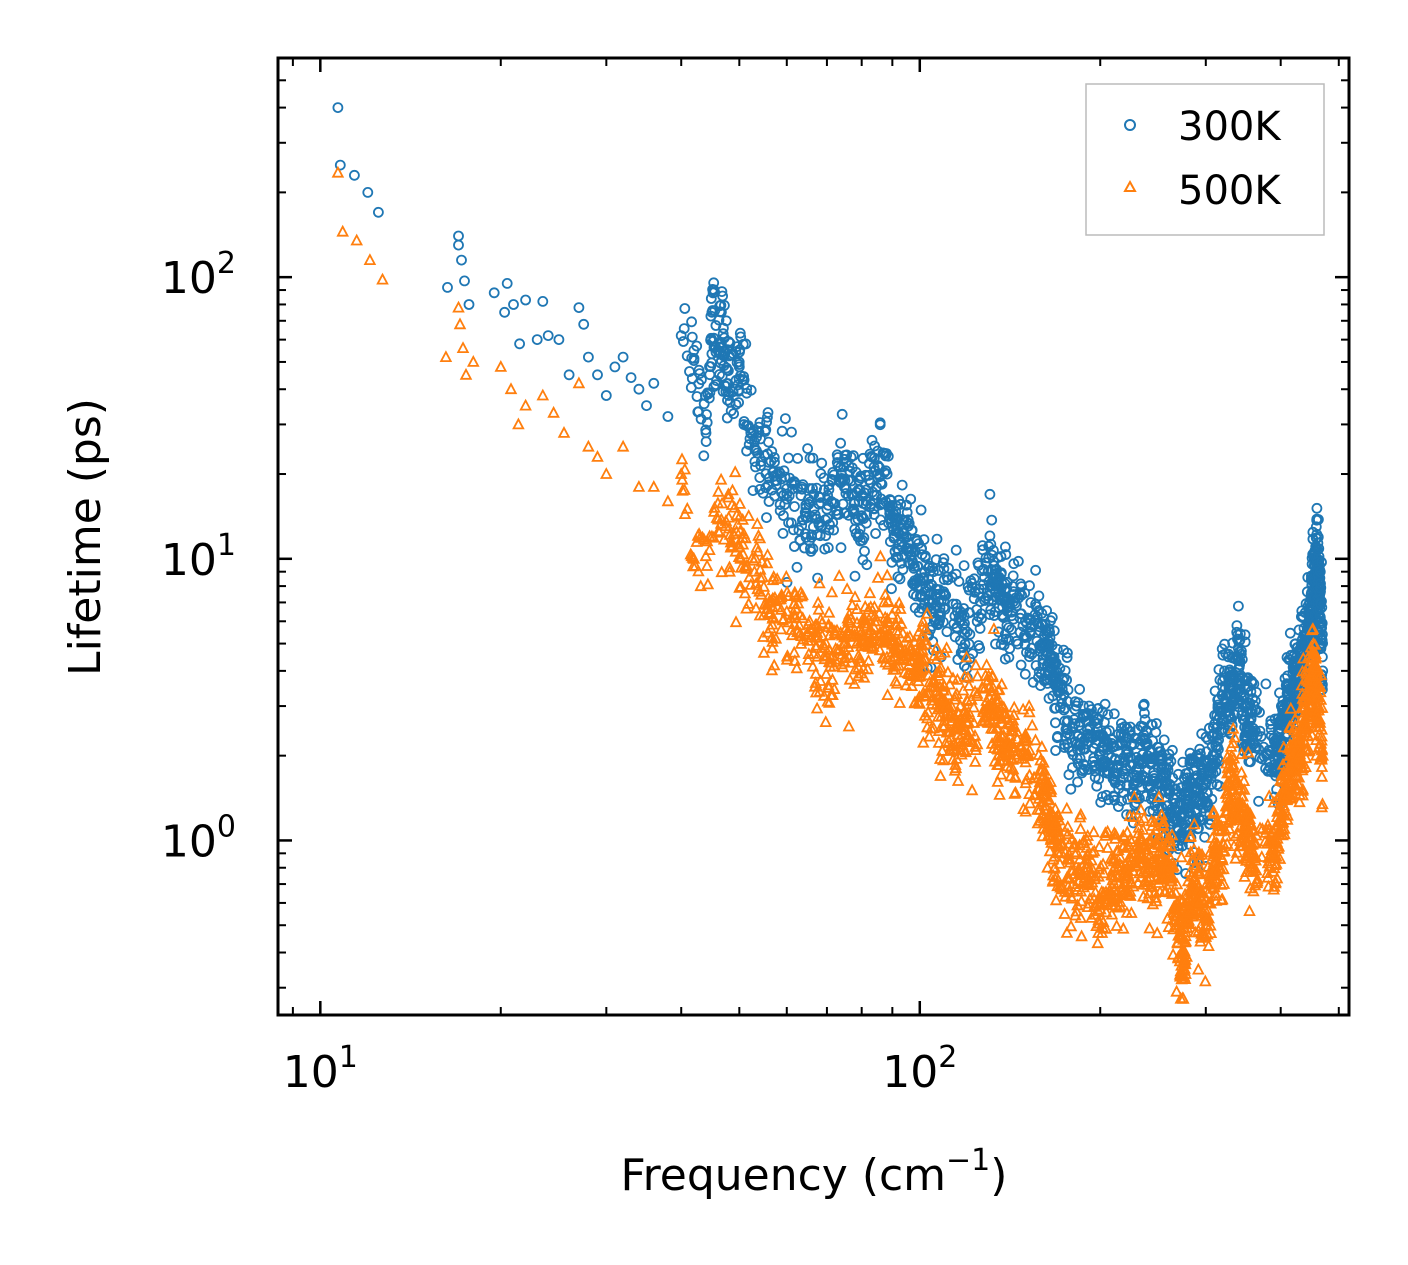 This screenshot has width=1408, height=1265. Describe the element at coordinates (1205, 159) in the screenshot. I see `legend-box` at that location.